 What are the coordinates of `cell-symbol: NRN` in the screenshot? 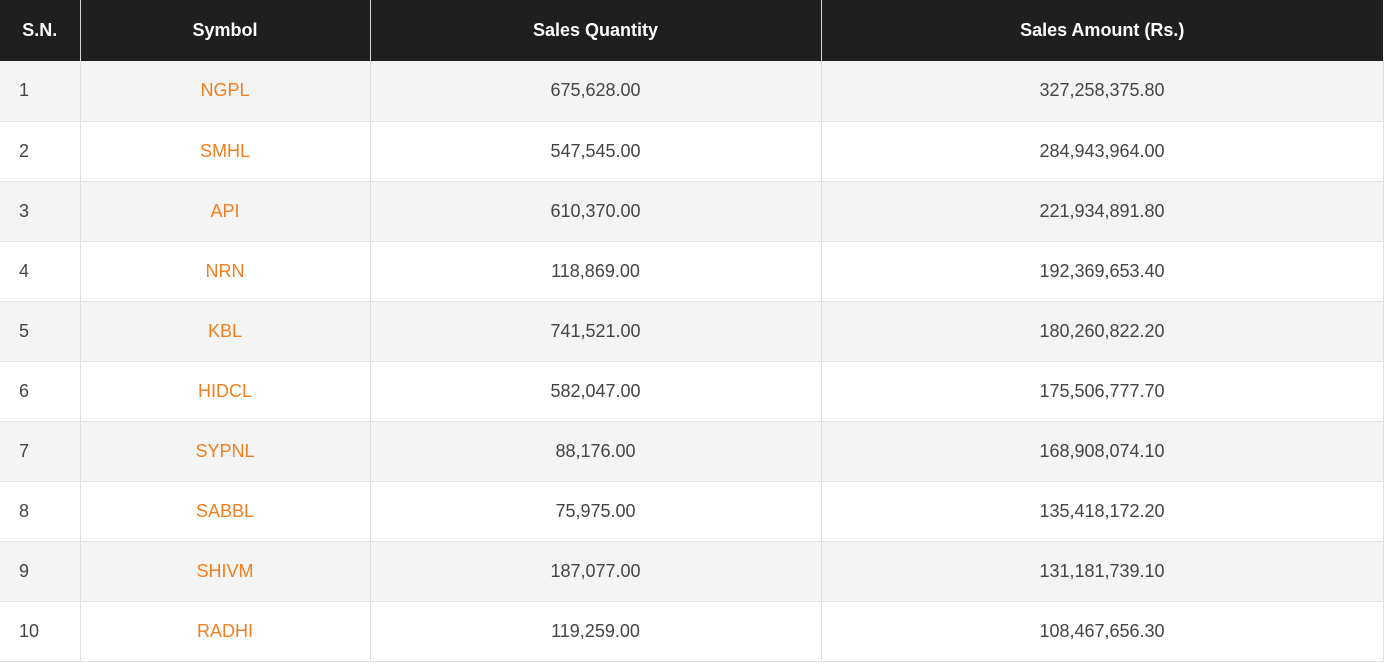 It's located at (224, 271).